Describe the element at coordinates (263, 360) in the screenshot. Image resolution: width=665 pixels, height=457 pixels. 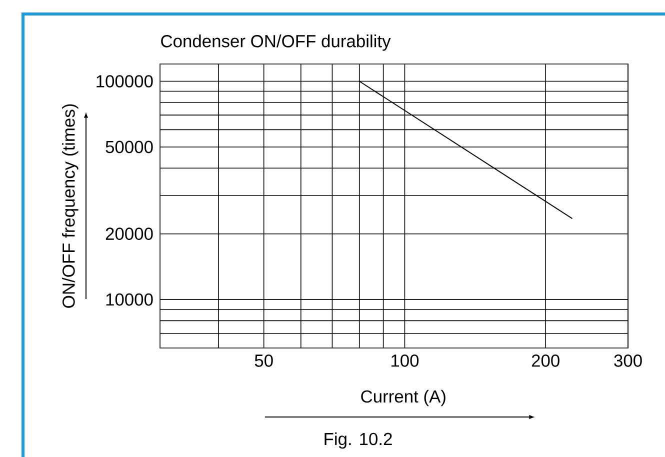
I see `x-tick-label: 50` at that location.